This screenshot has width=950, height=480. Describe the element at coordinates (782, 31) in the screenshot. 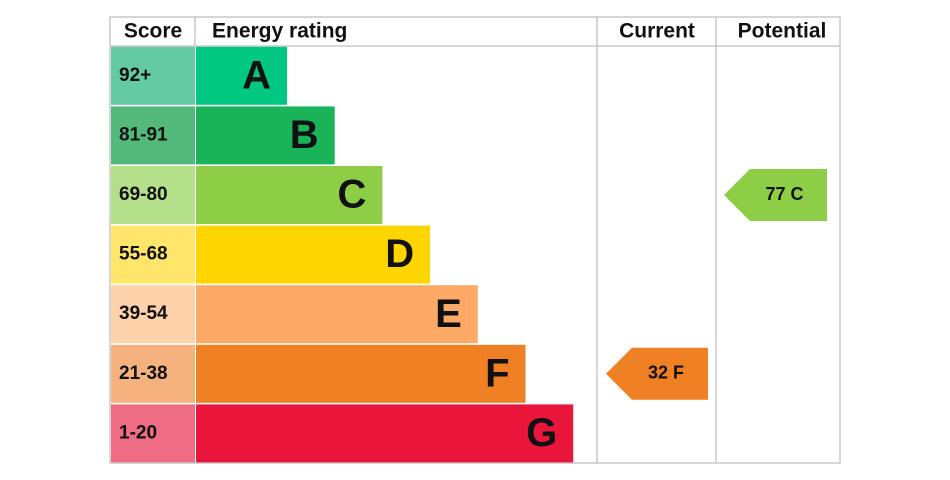

I see `header-potential: Potential` at that location.